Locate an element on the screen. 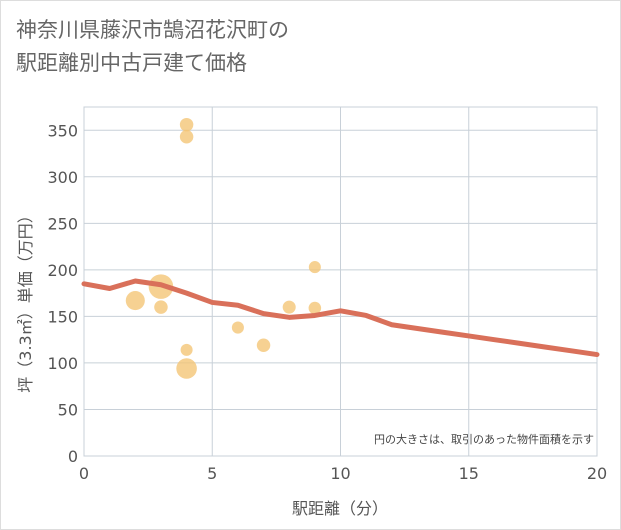 The width and height of the screenshot is (621, 530). x-tick-label: 0 is located at coordinates (84, 473).